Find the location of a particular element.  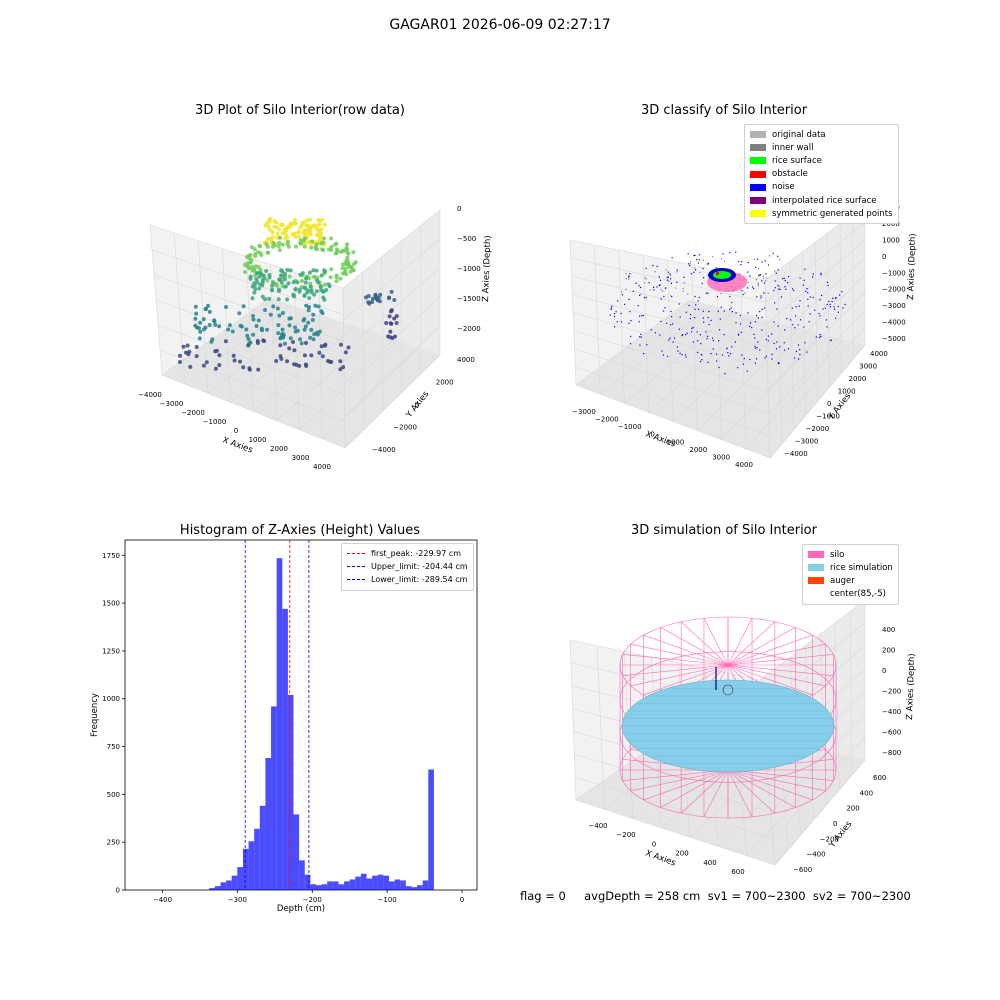

p4-x-tick-5: 600 is located at coordinates (737, 872).